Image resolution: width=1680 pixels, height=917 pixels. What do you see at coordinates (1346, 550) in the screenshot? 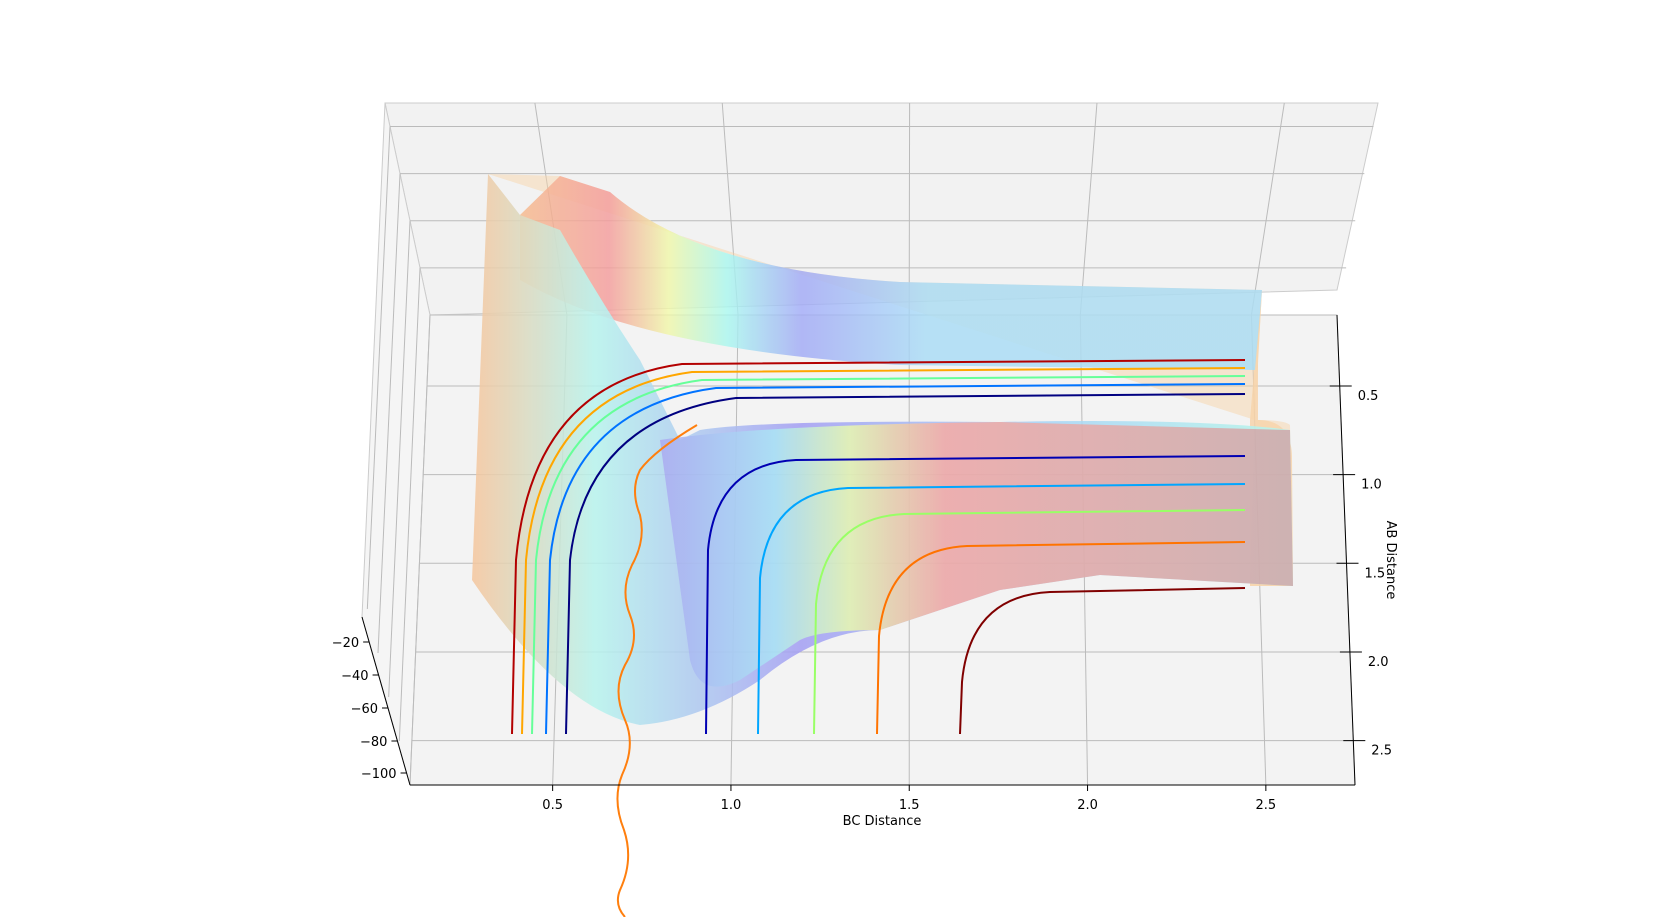
I see `y-axis-line` at bounding box center [1346, 550].